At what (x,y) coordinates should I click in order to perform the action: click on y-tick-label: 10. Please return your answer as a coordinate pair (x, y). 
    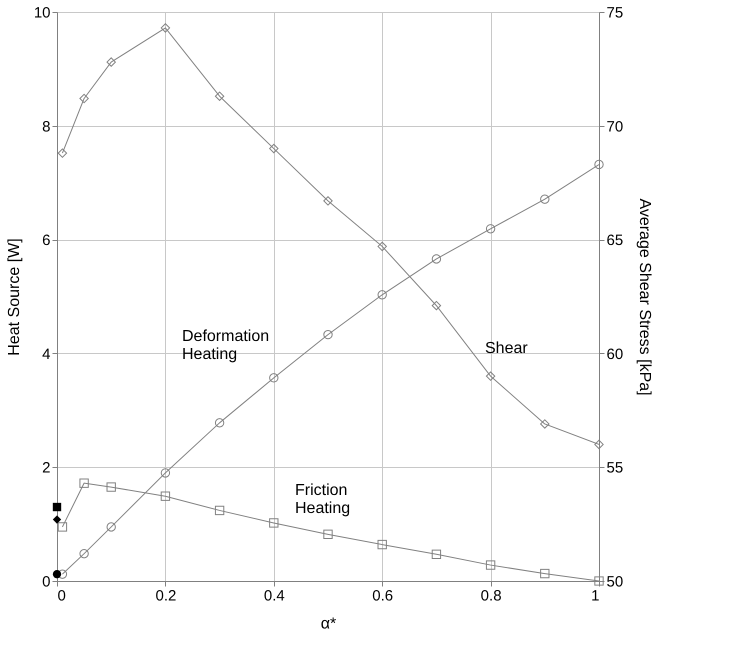
    Looking at the image, I should click on (42, 13).